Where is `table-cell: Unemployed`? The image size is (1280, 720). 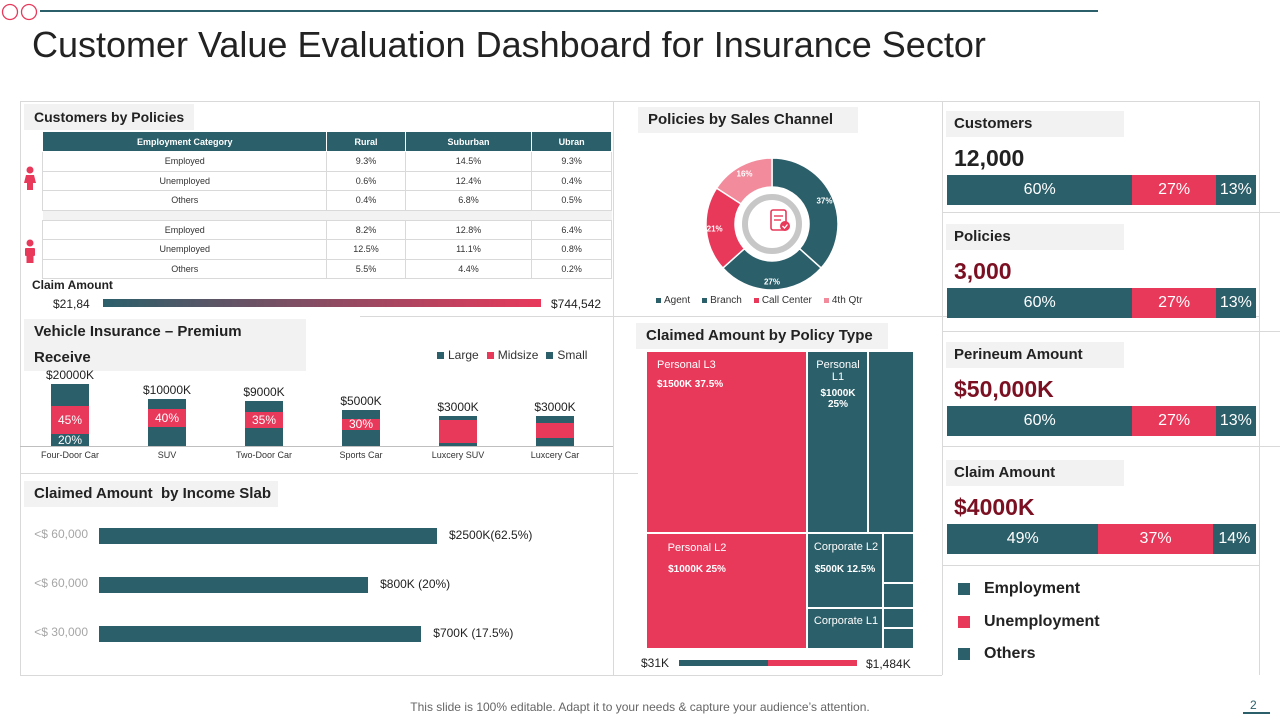 table-cell: Unemployed is located at coordinates (184, 180).